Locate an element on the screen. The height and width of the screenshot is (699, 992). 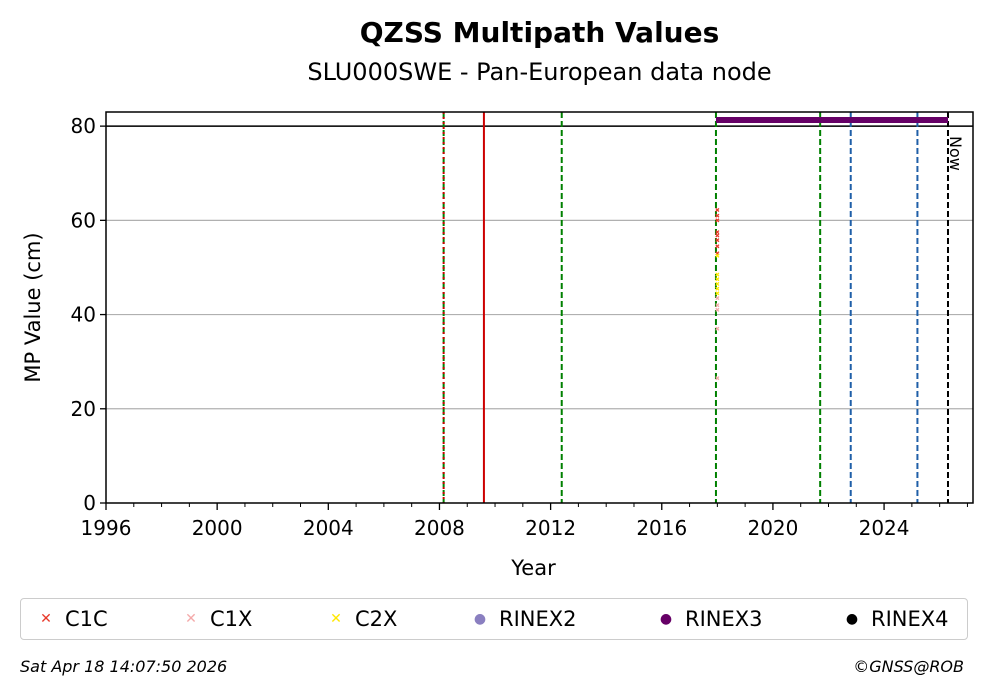
x-axis-label: Year is located at coordinates (533, 568).